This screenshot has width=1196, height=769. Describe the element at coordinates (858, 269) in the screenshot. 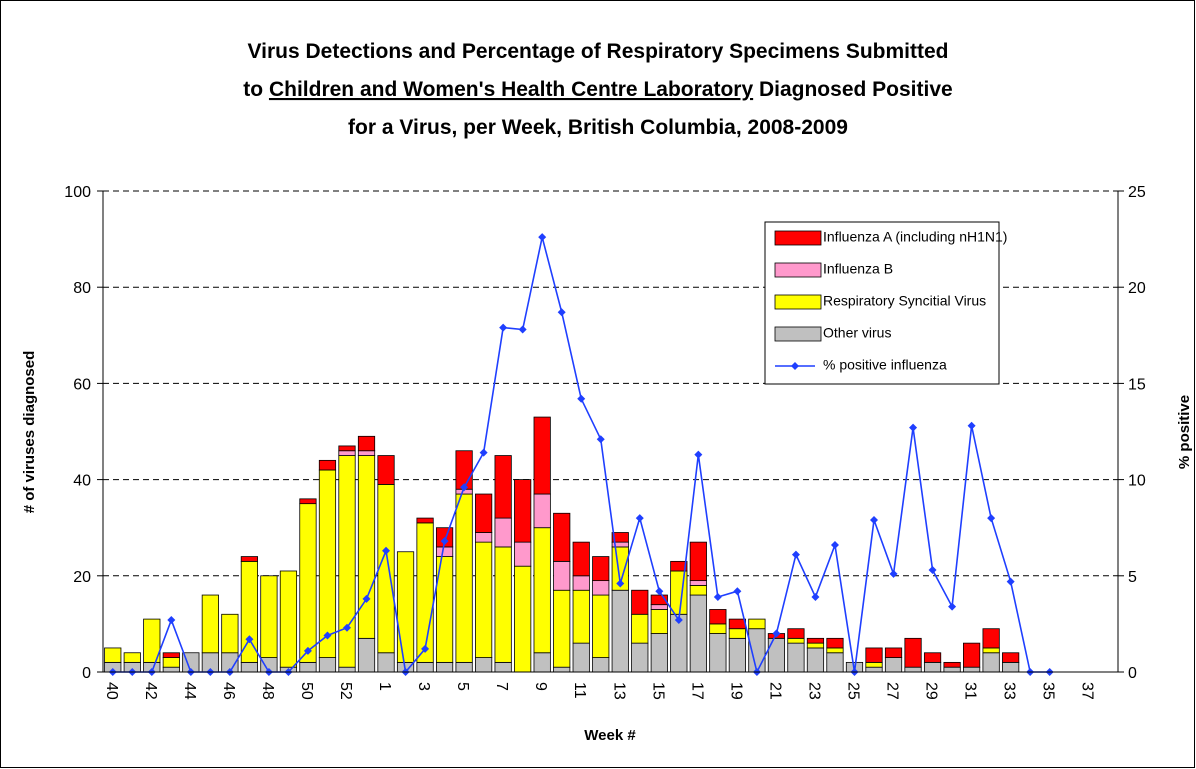

I see `legend-label: Influenza B` at that location.